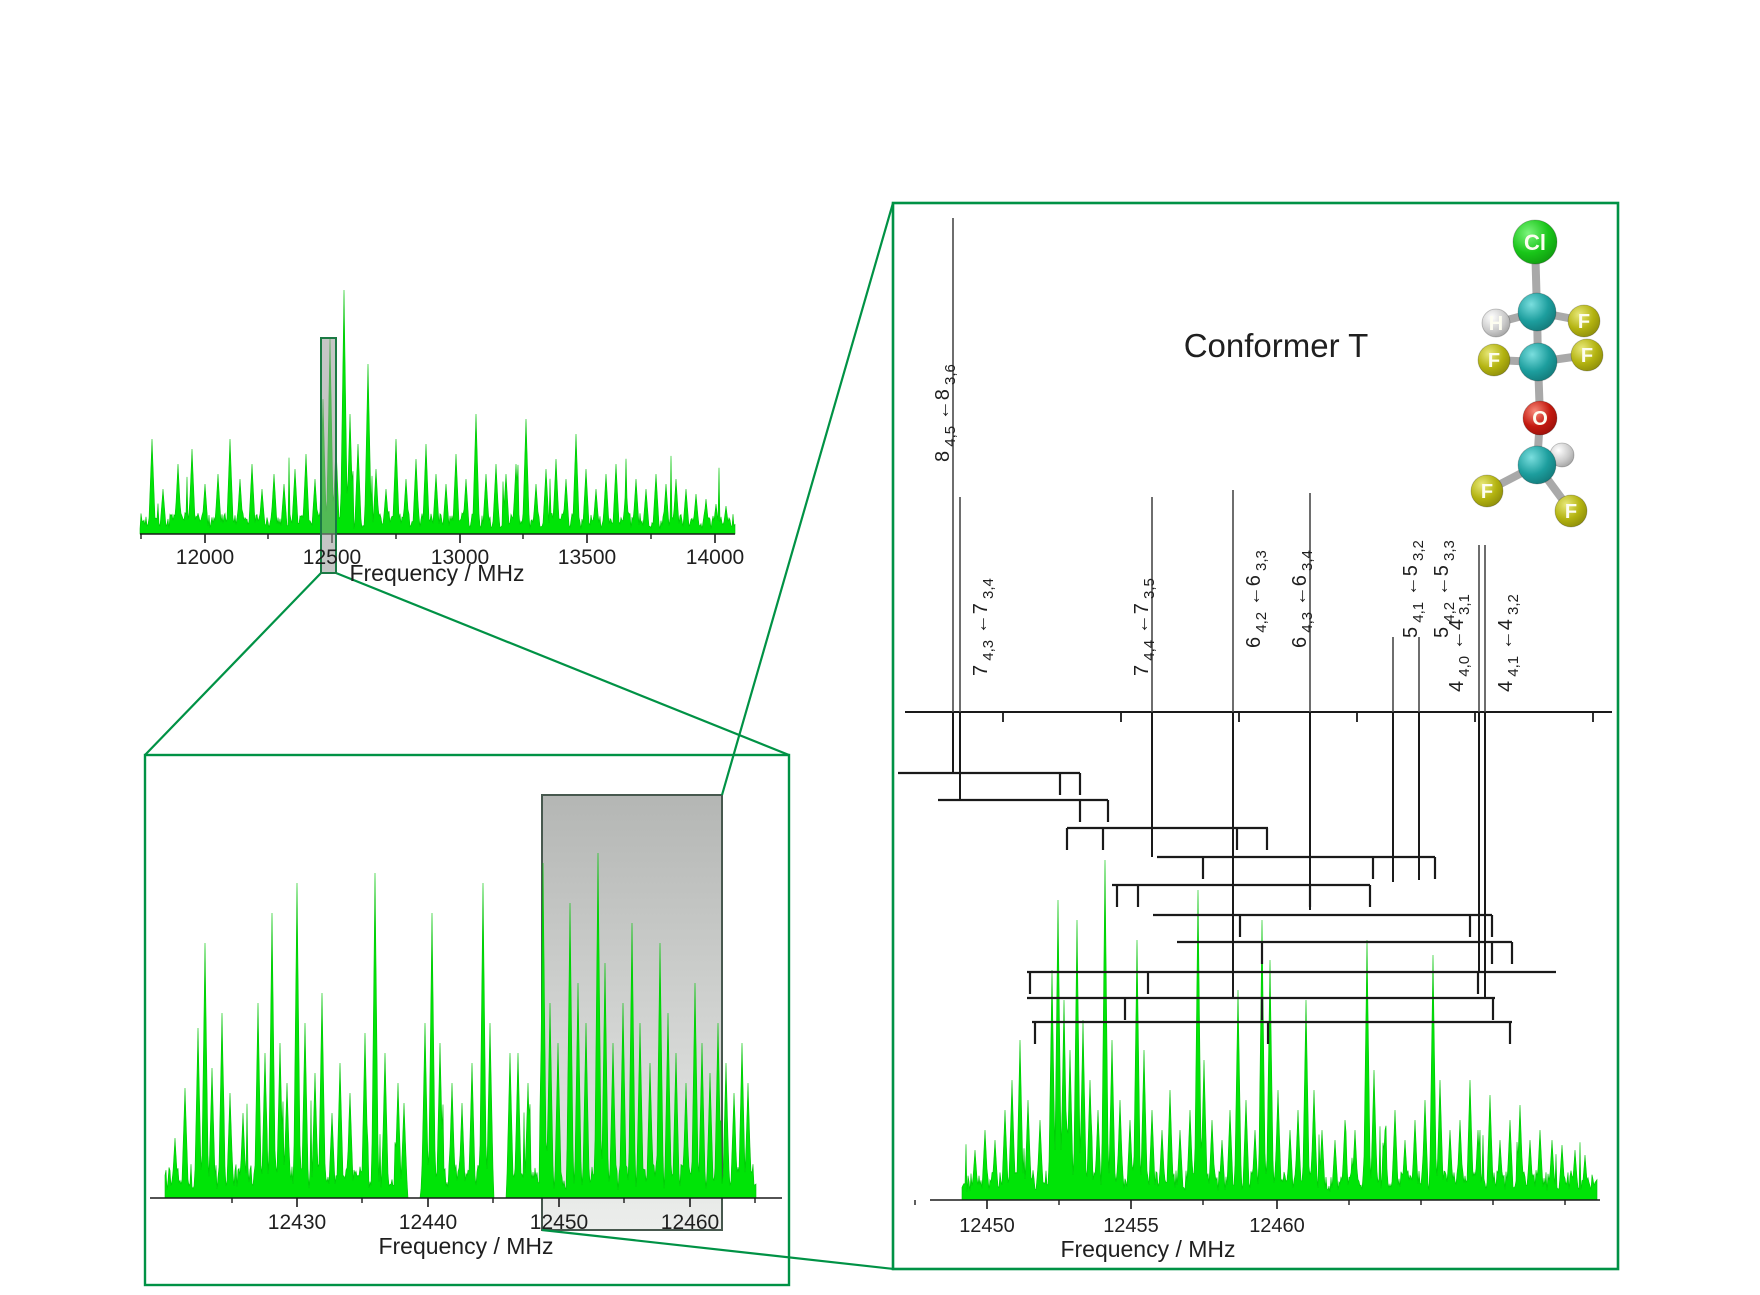  Describe the element at coordinates (690, 1222) in the screenshot. I see `zoom-tick-label: 12460` at that location.